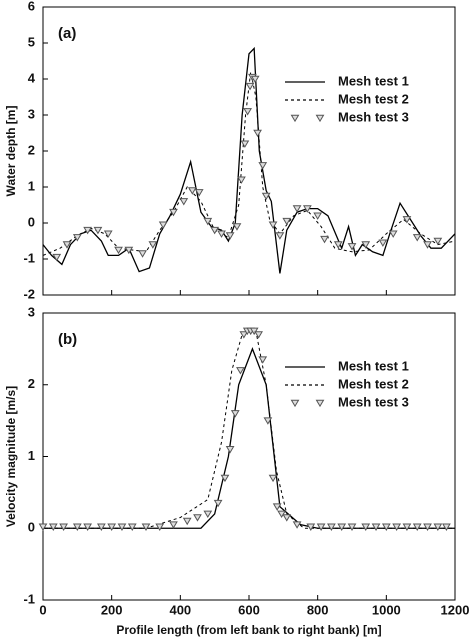 This screenshot has height=641, width=474. Describe the element at coordinates (455, 609) in the screenshot. I see `x-tick-label: 1200` at that location.